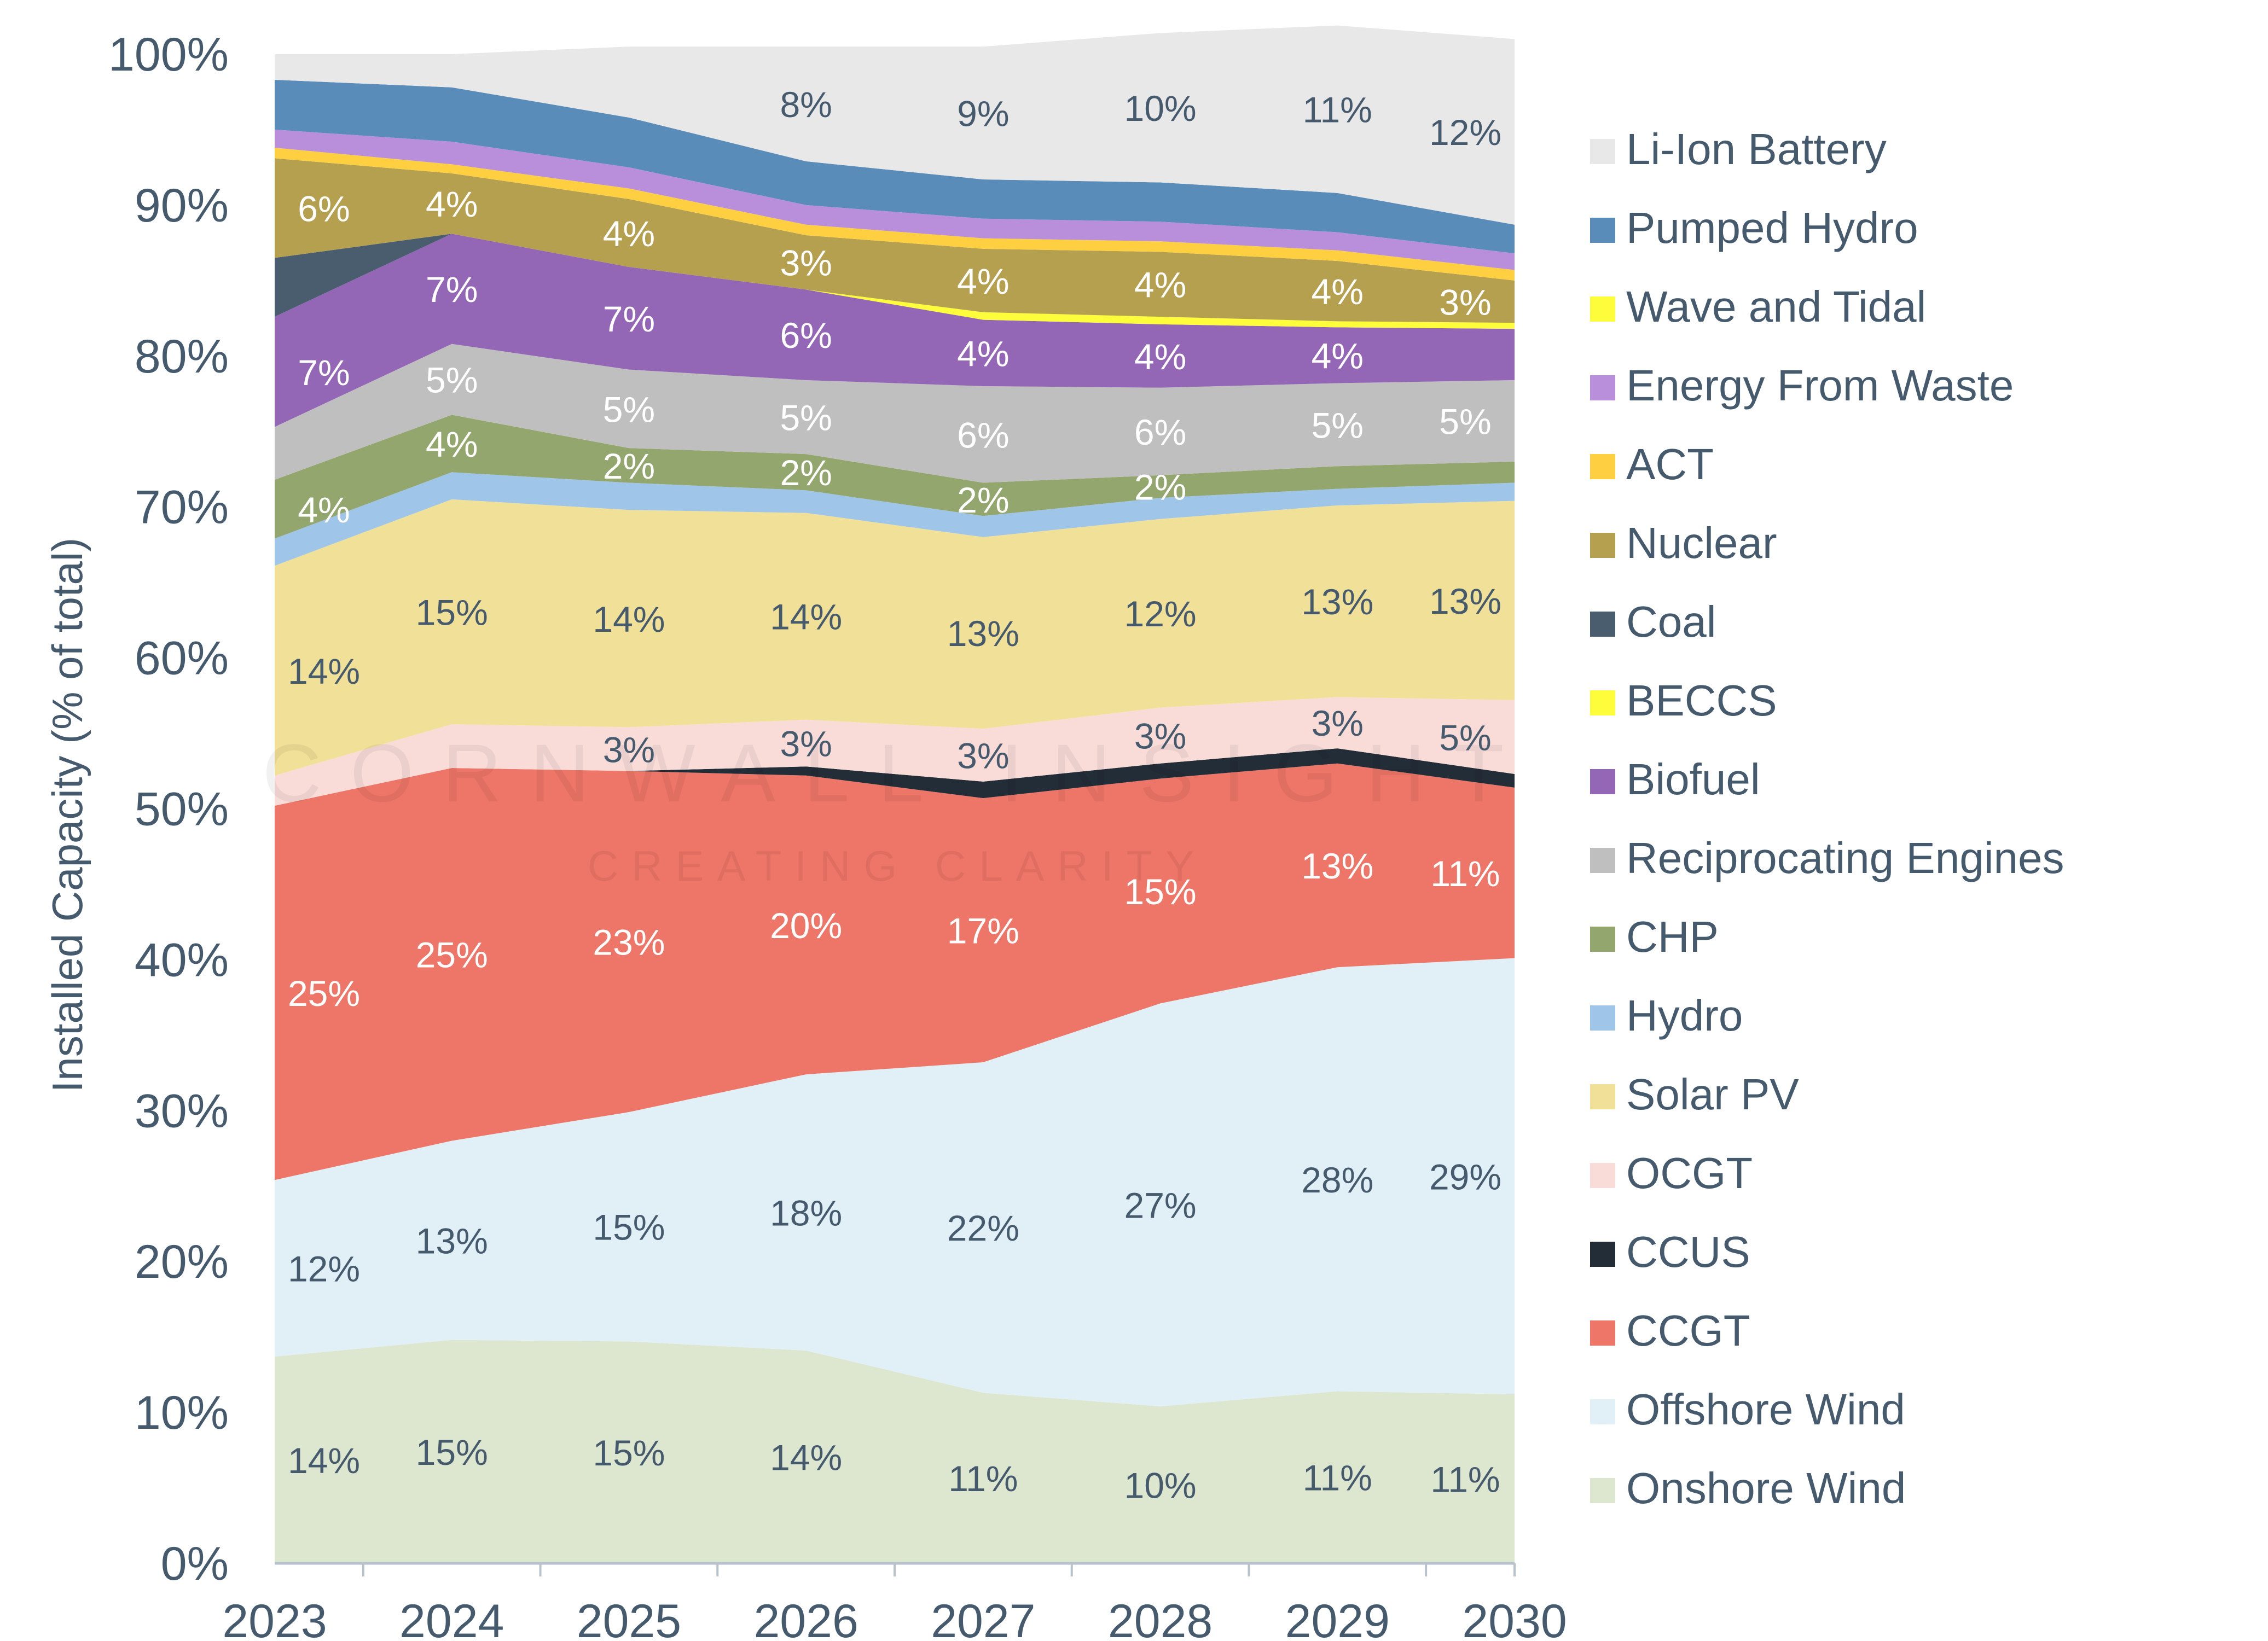  What do you see at coordinates (1160, 737) in the screenshot?
I see `data-label-ocgt-2028: 3%` at bounding box center [1160, 737].